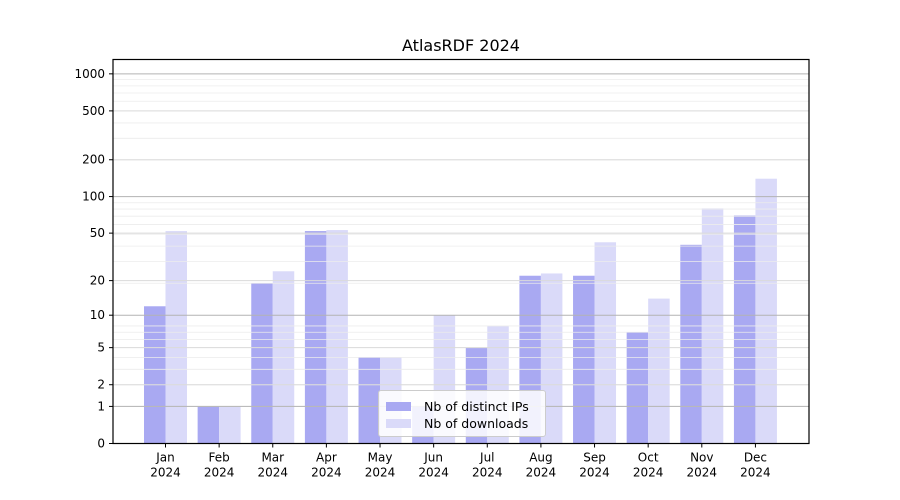  I want to click on x-tick-label-month: Feb, so click(219, 458).